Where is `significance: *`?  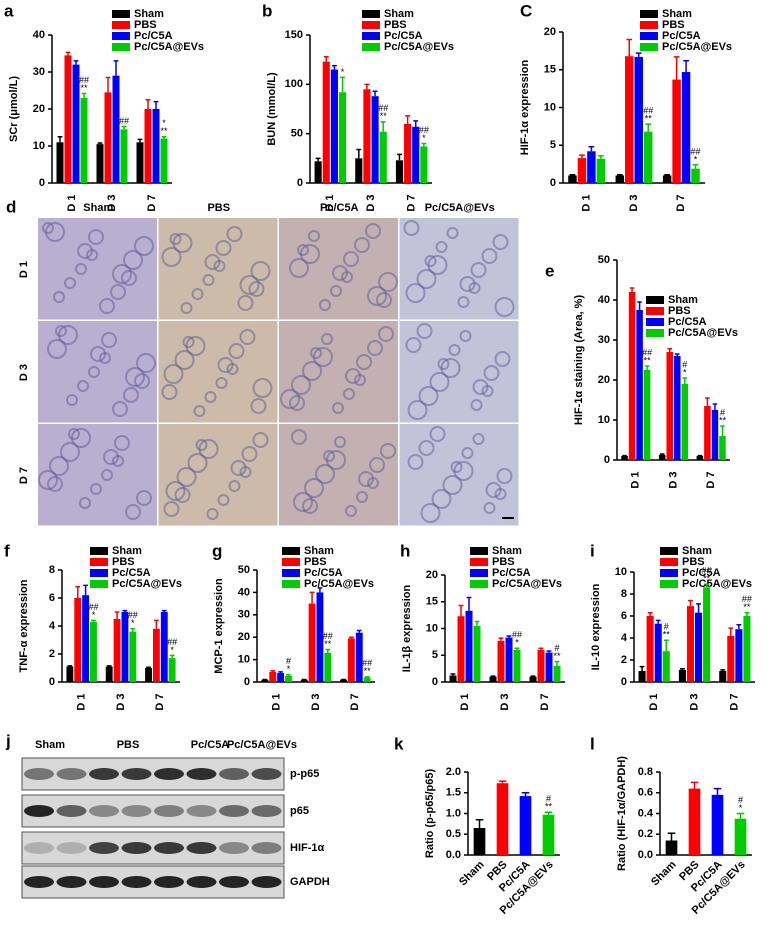
significance: * is located at coordinates (696, 159).